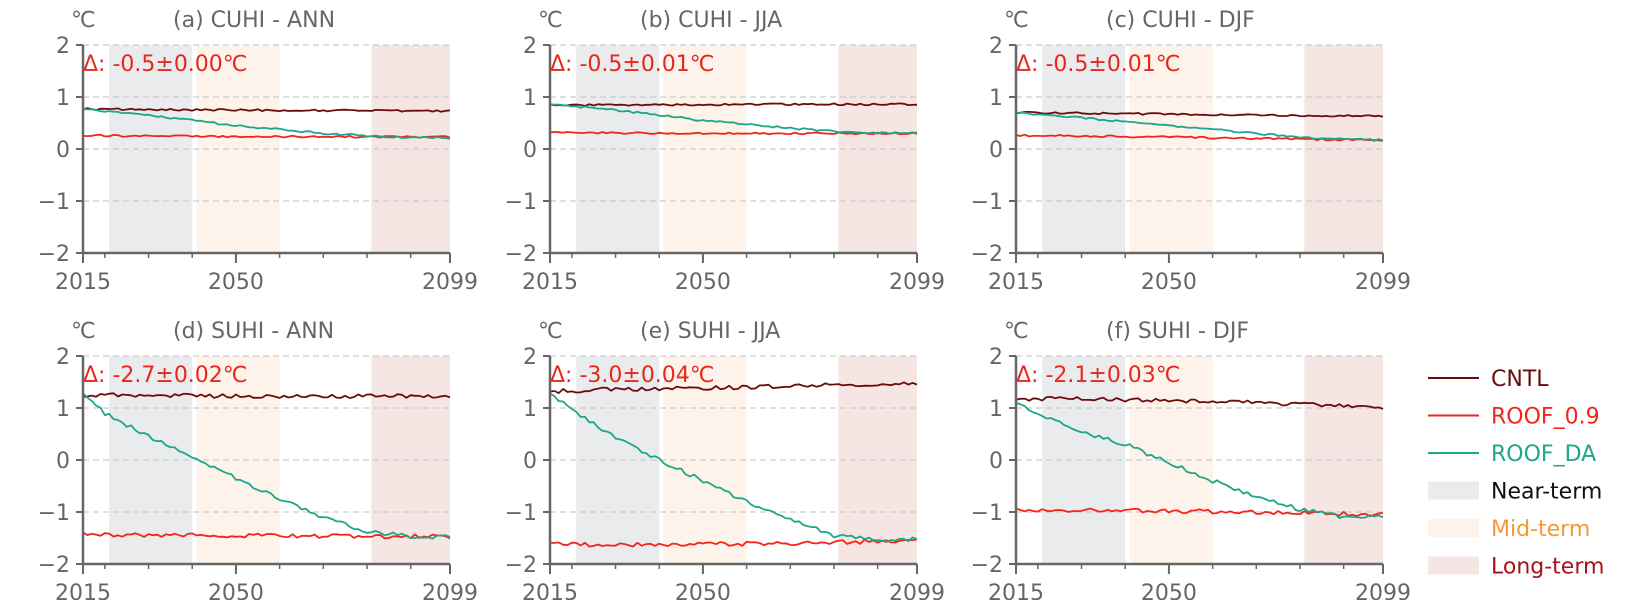  What do you see at coordinates (1098, 375) in the screenshot?
I see `delta-annotation: Δ: -2.1±0.03℃` at bounding box center [1098, 375].